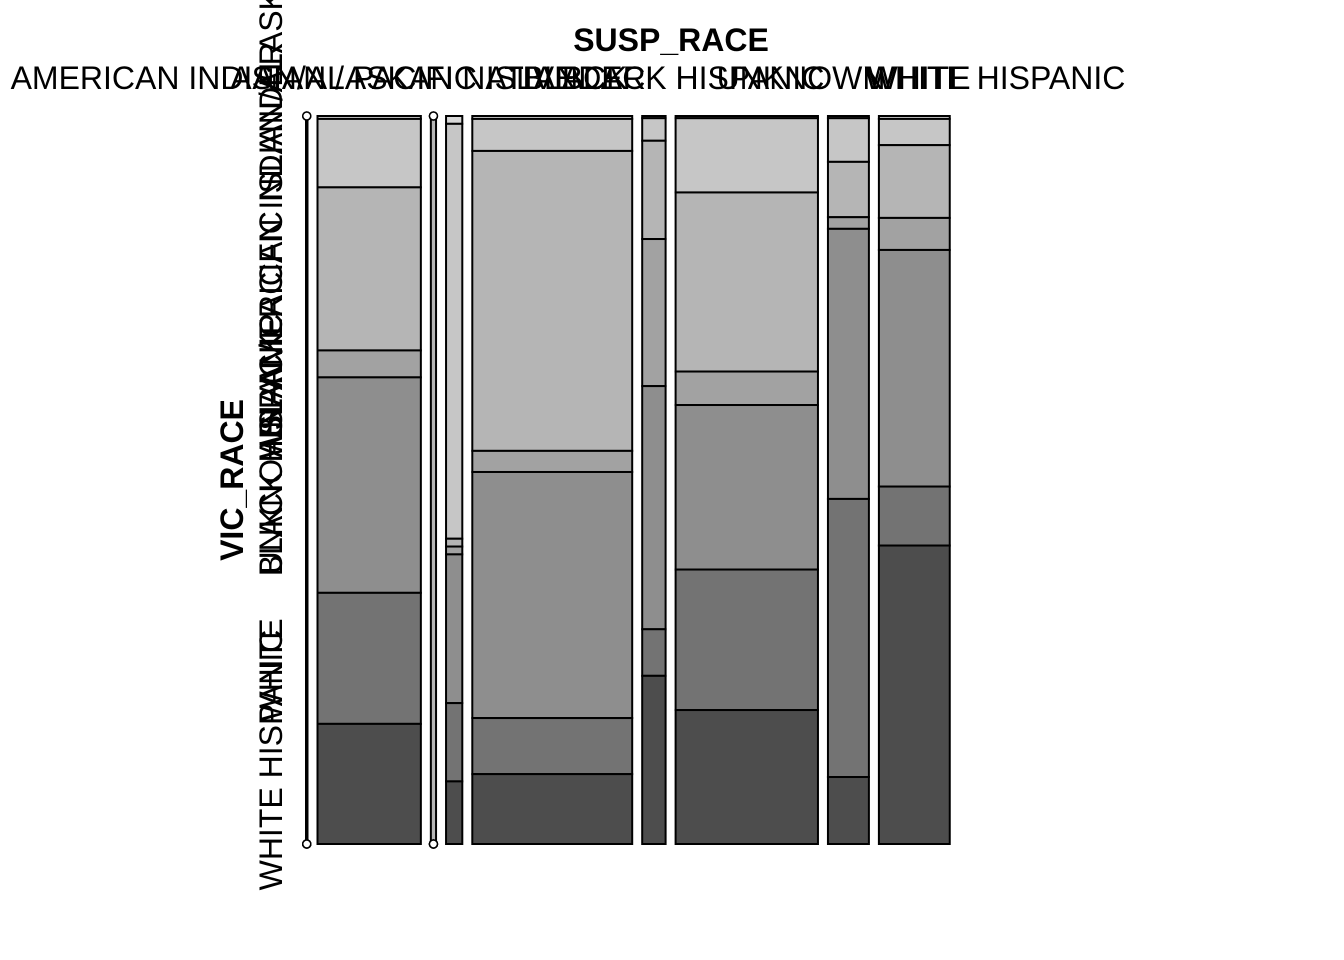 This screenshot has height=960, width=1344. What do you see at coordinates (271, 385) in the screenshot?
I see `y-tick-label: BLACK` at bounding box center [271, 385].